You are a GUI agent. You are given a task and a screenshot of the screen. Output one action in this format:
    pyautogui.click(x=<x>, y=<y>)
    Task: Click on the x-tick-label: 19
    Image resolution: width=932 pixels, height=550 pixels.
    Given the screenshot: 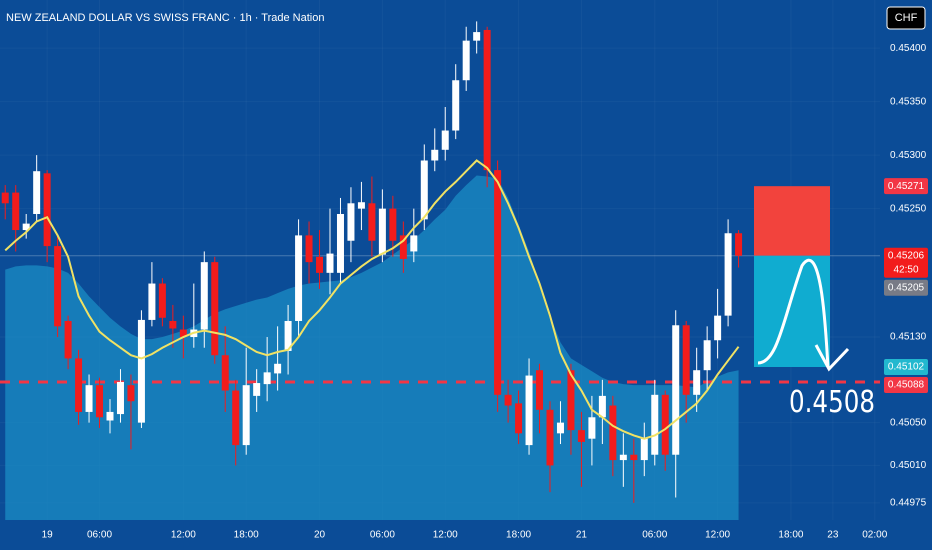 What is the action you would take?
    pyautogui.click(x=48, y=535)
    